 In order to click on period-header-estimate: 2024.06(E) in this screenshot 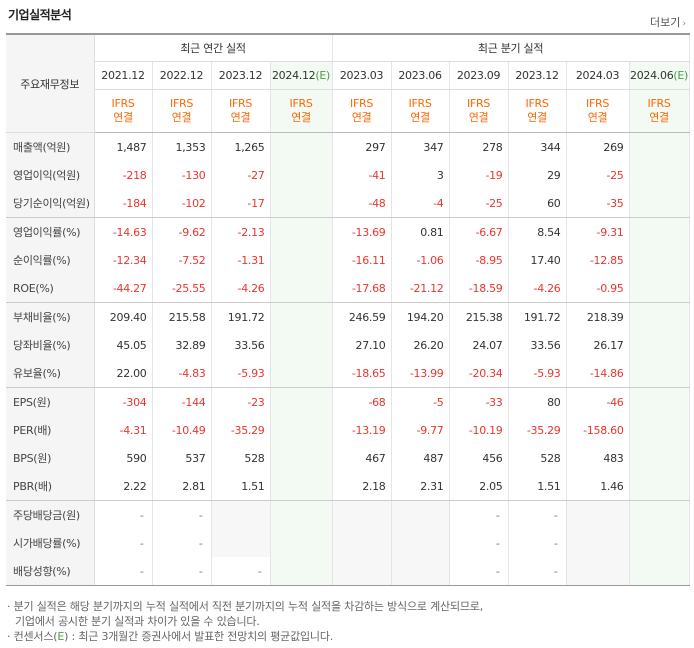, I will do `click(659, 75)`.